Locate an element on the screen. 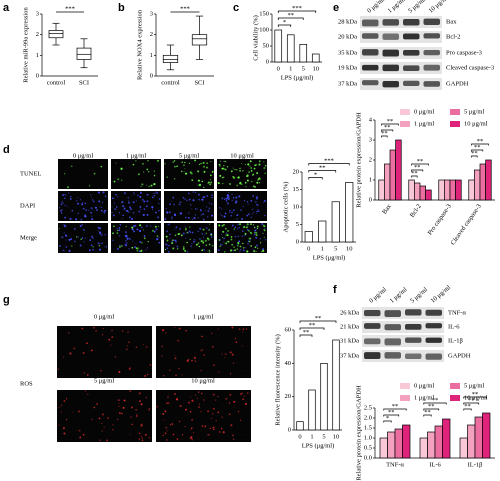 The width and height of the screenshot is (500, 481). row-label: DAPI is located at coordinates (27, 205).